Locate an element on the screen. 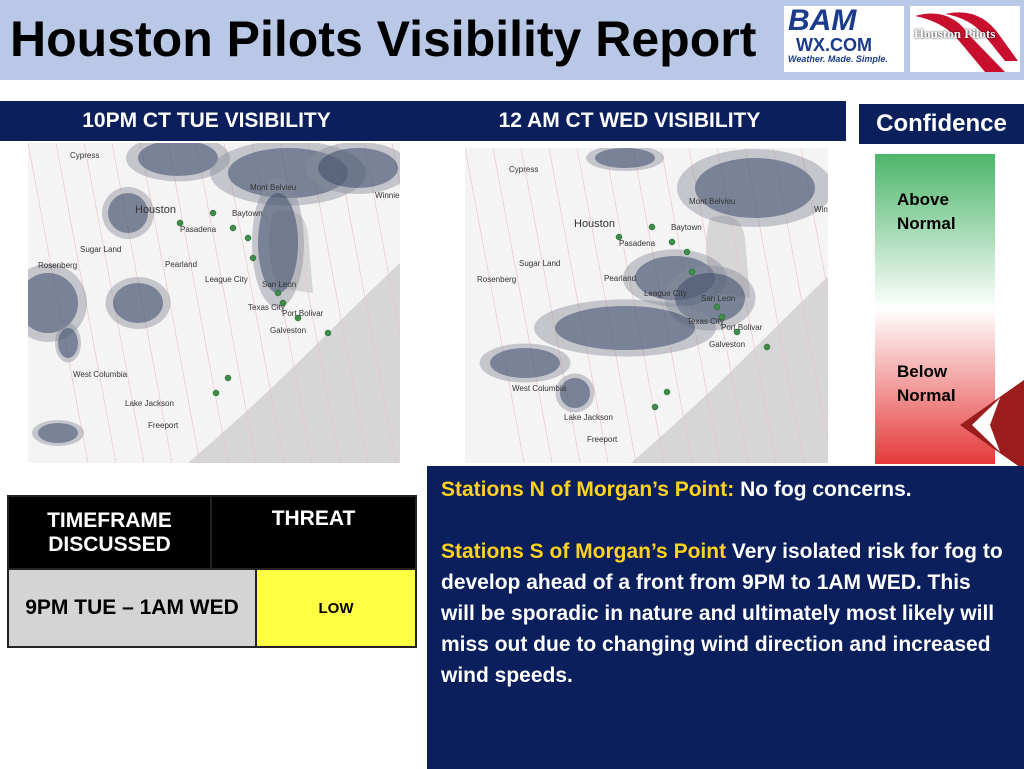 This screenshot has height=769, width=1024. title: Houston Pilots Visibility Report is located at coordinates (383, 39).